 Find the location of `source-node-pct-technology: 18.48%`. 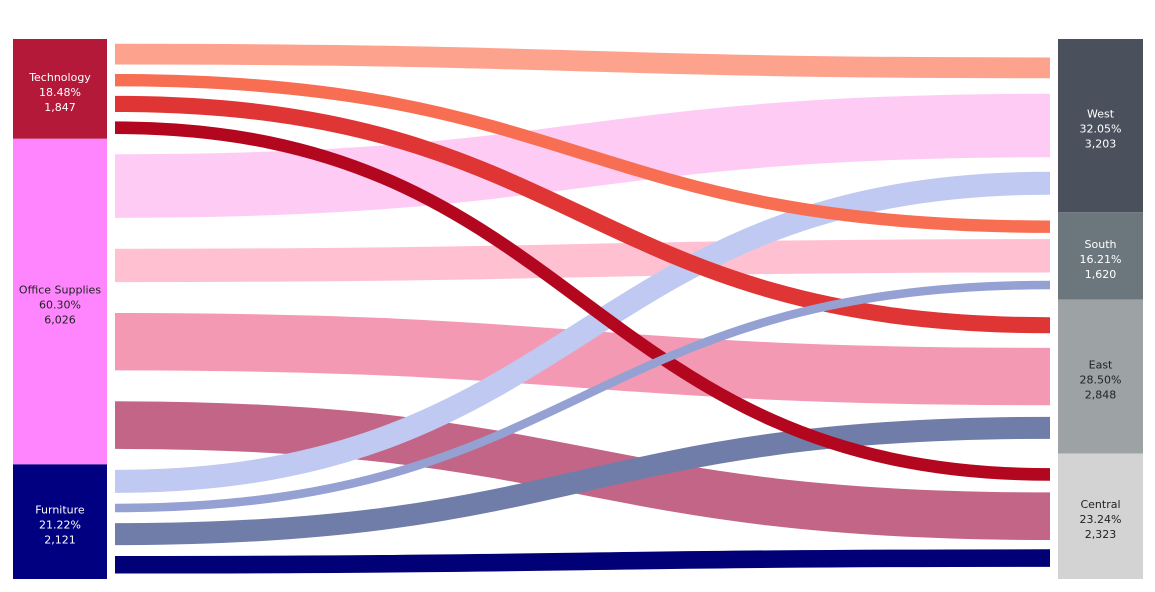

source-node-pct-technology: 18.48% is located at coordinates (60, 92).